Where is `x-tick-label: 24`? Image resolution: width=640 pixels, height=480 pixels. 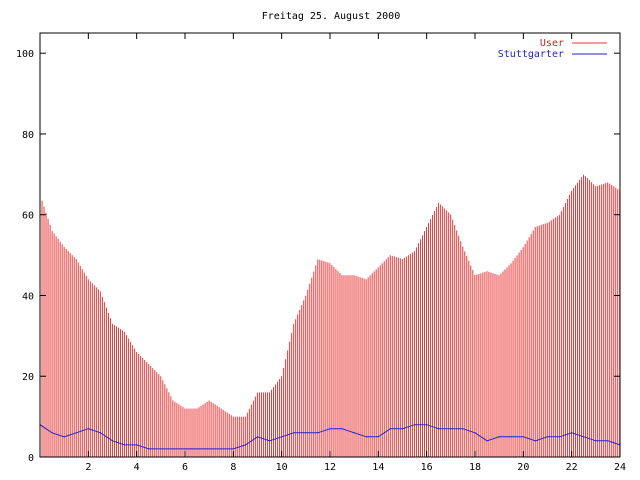 x-tick-label: 24 is located at coordinates (620, 467).